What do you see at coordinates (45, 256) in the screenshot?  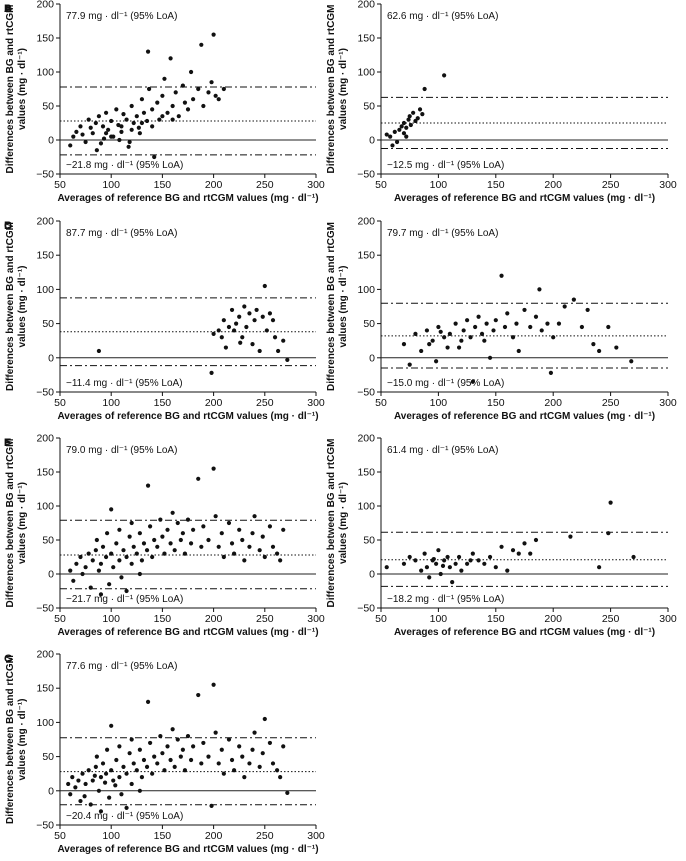 I see `y-tick-label: 150` at bounding box center [45, 256].